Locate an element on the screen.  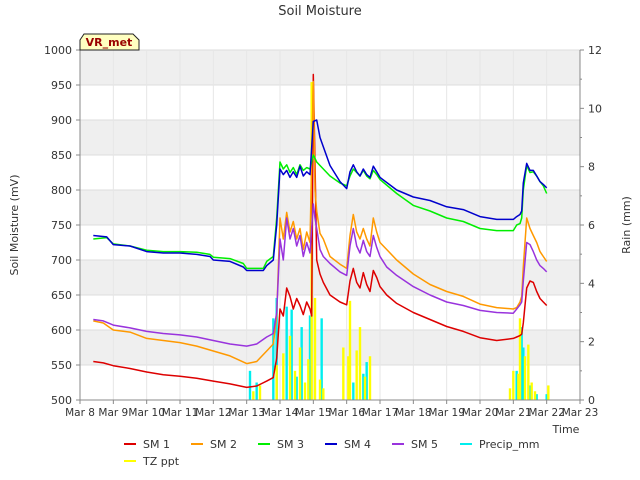
x-tick-label: Mar 9 is located at coordinates (113, 413).